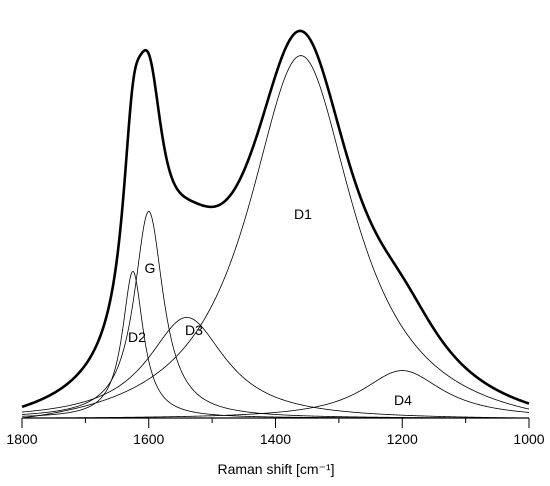 This screenshot has height=486, width=550. Describe the element at coordinates (275, 469) in the screenshot. I see `x-axis-title: Raman shift [cm⁻¹]` at that location.